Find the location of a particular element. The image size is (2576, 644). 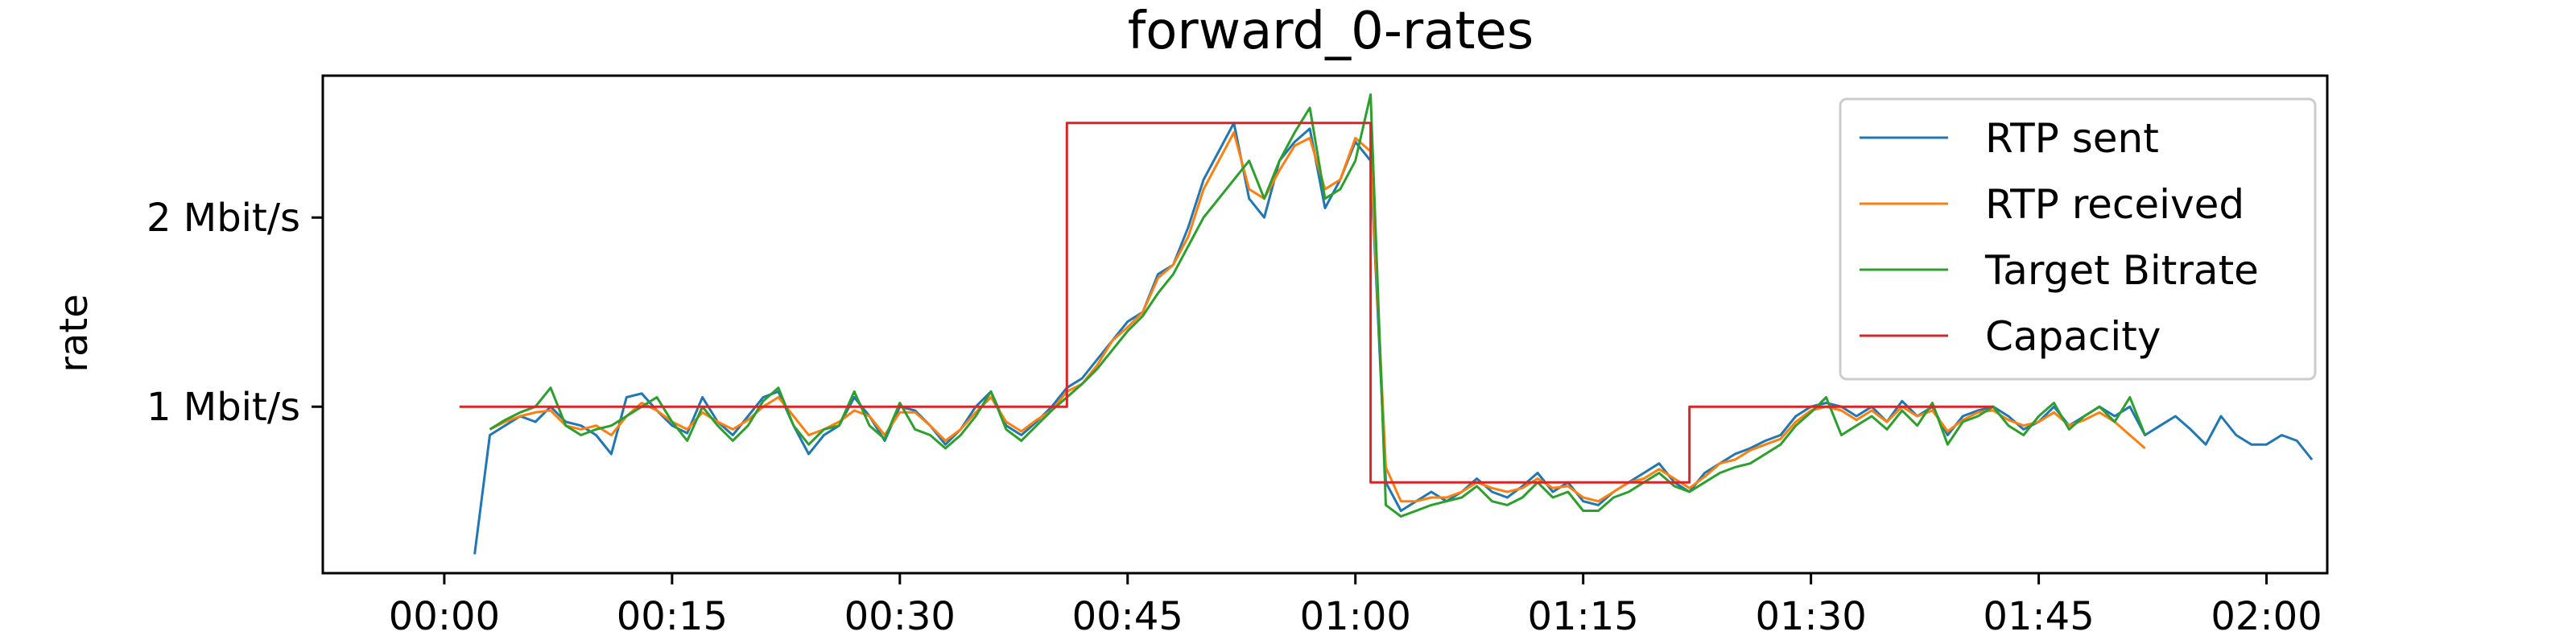

x-tick-label: 01:45 is located at coordinates (2038, 616).